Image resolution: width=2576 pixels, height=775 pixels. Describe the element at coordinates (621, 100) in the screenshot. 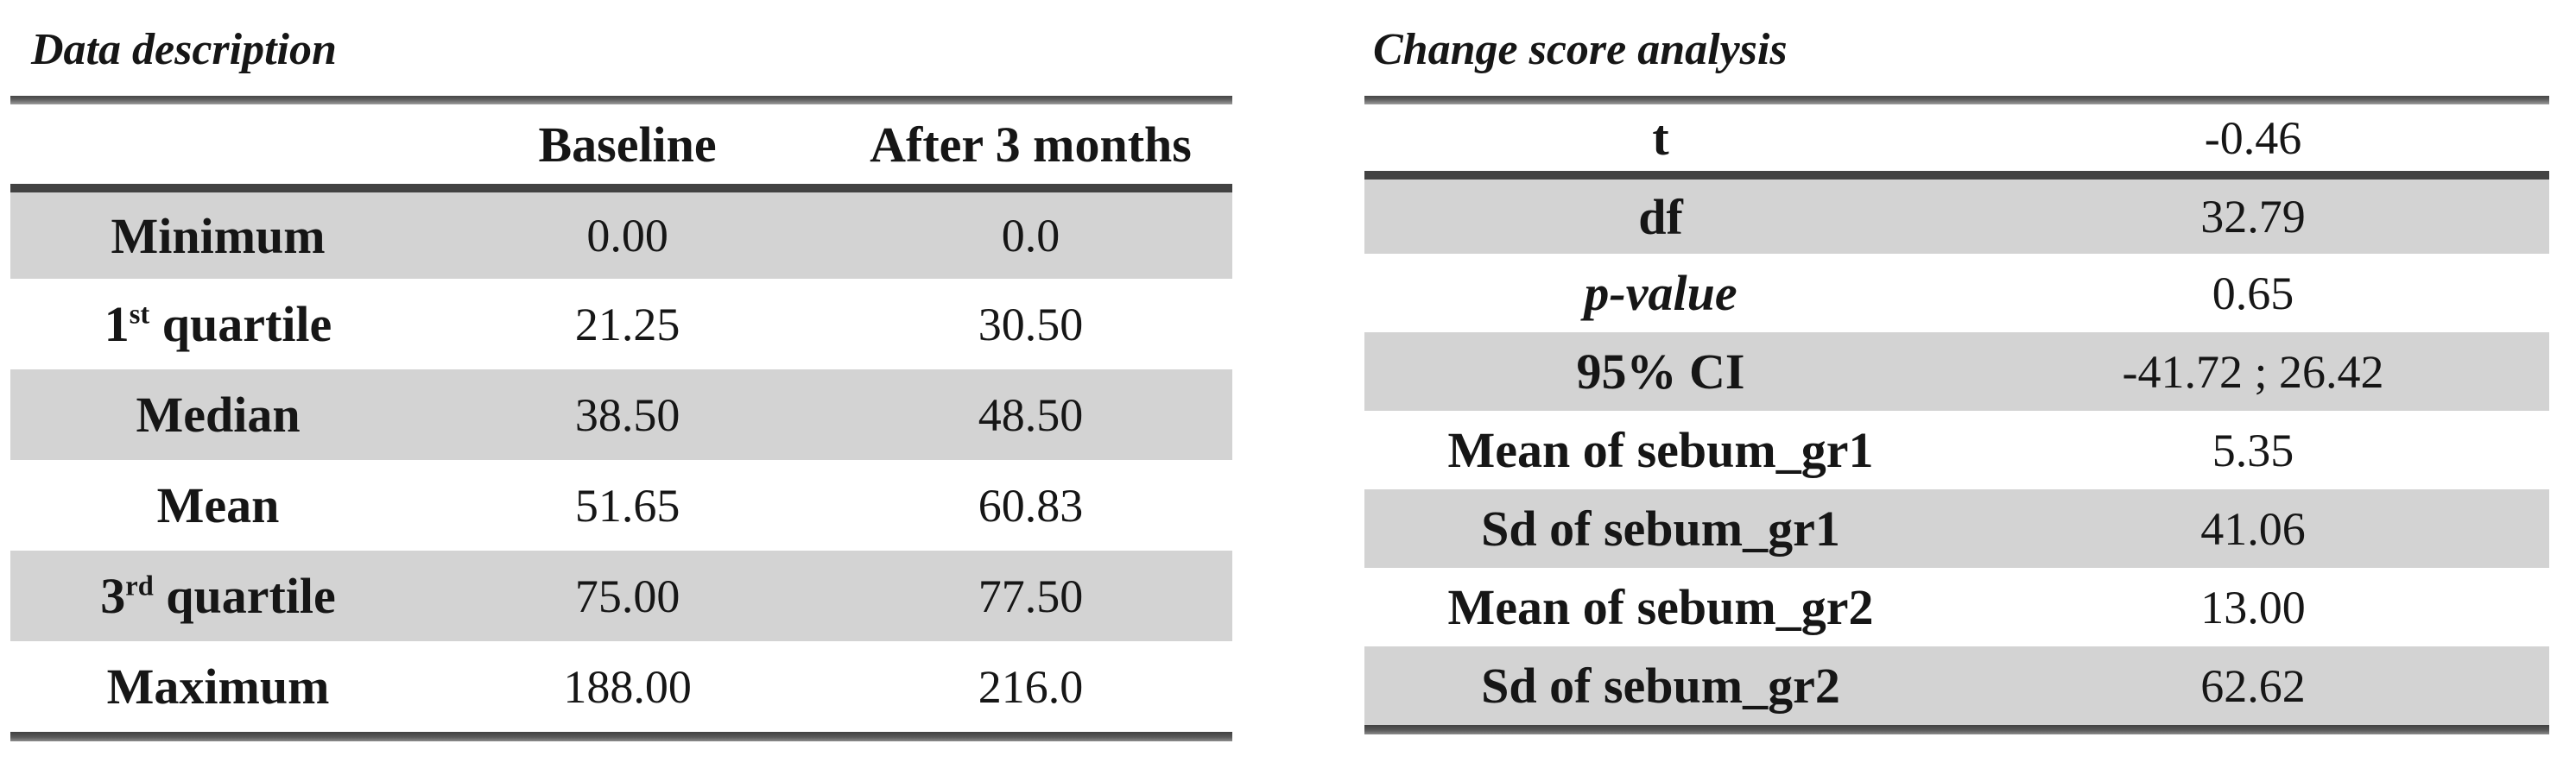

I see `left-title-rule` at that location.